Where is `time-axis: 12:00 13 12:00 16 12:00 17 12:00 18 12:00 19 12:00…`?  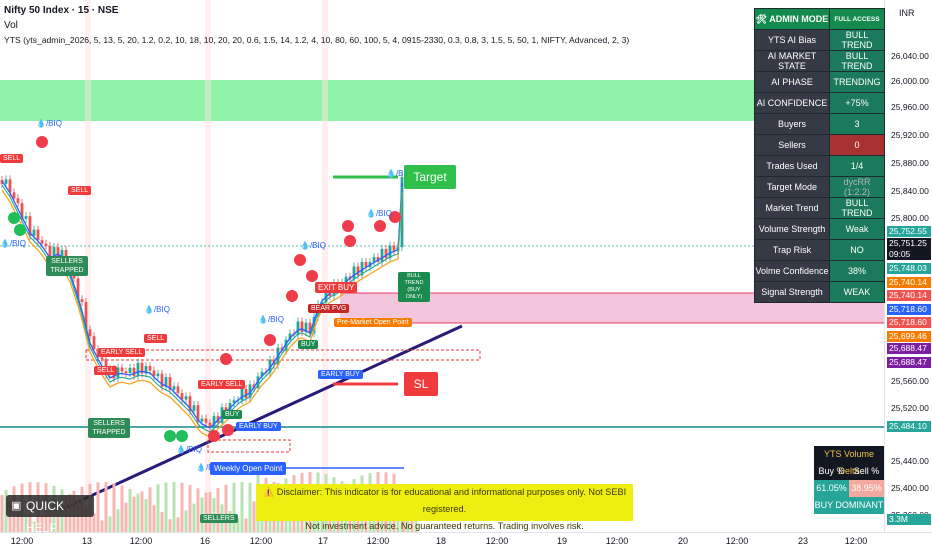
time-axis: 12:00 13 12:00 16 12:00 17 12:00 18 12:00 19 12:00… is located at coordinates (466, 541).